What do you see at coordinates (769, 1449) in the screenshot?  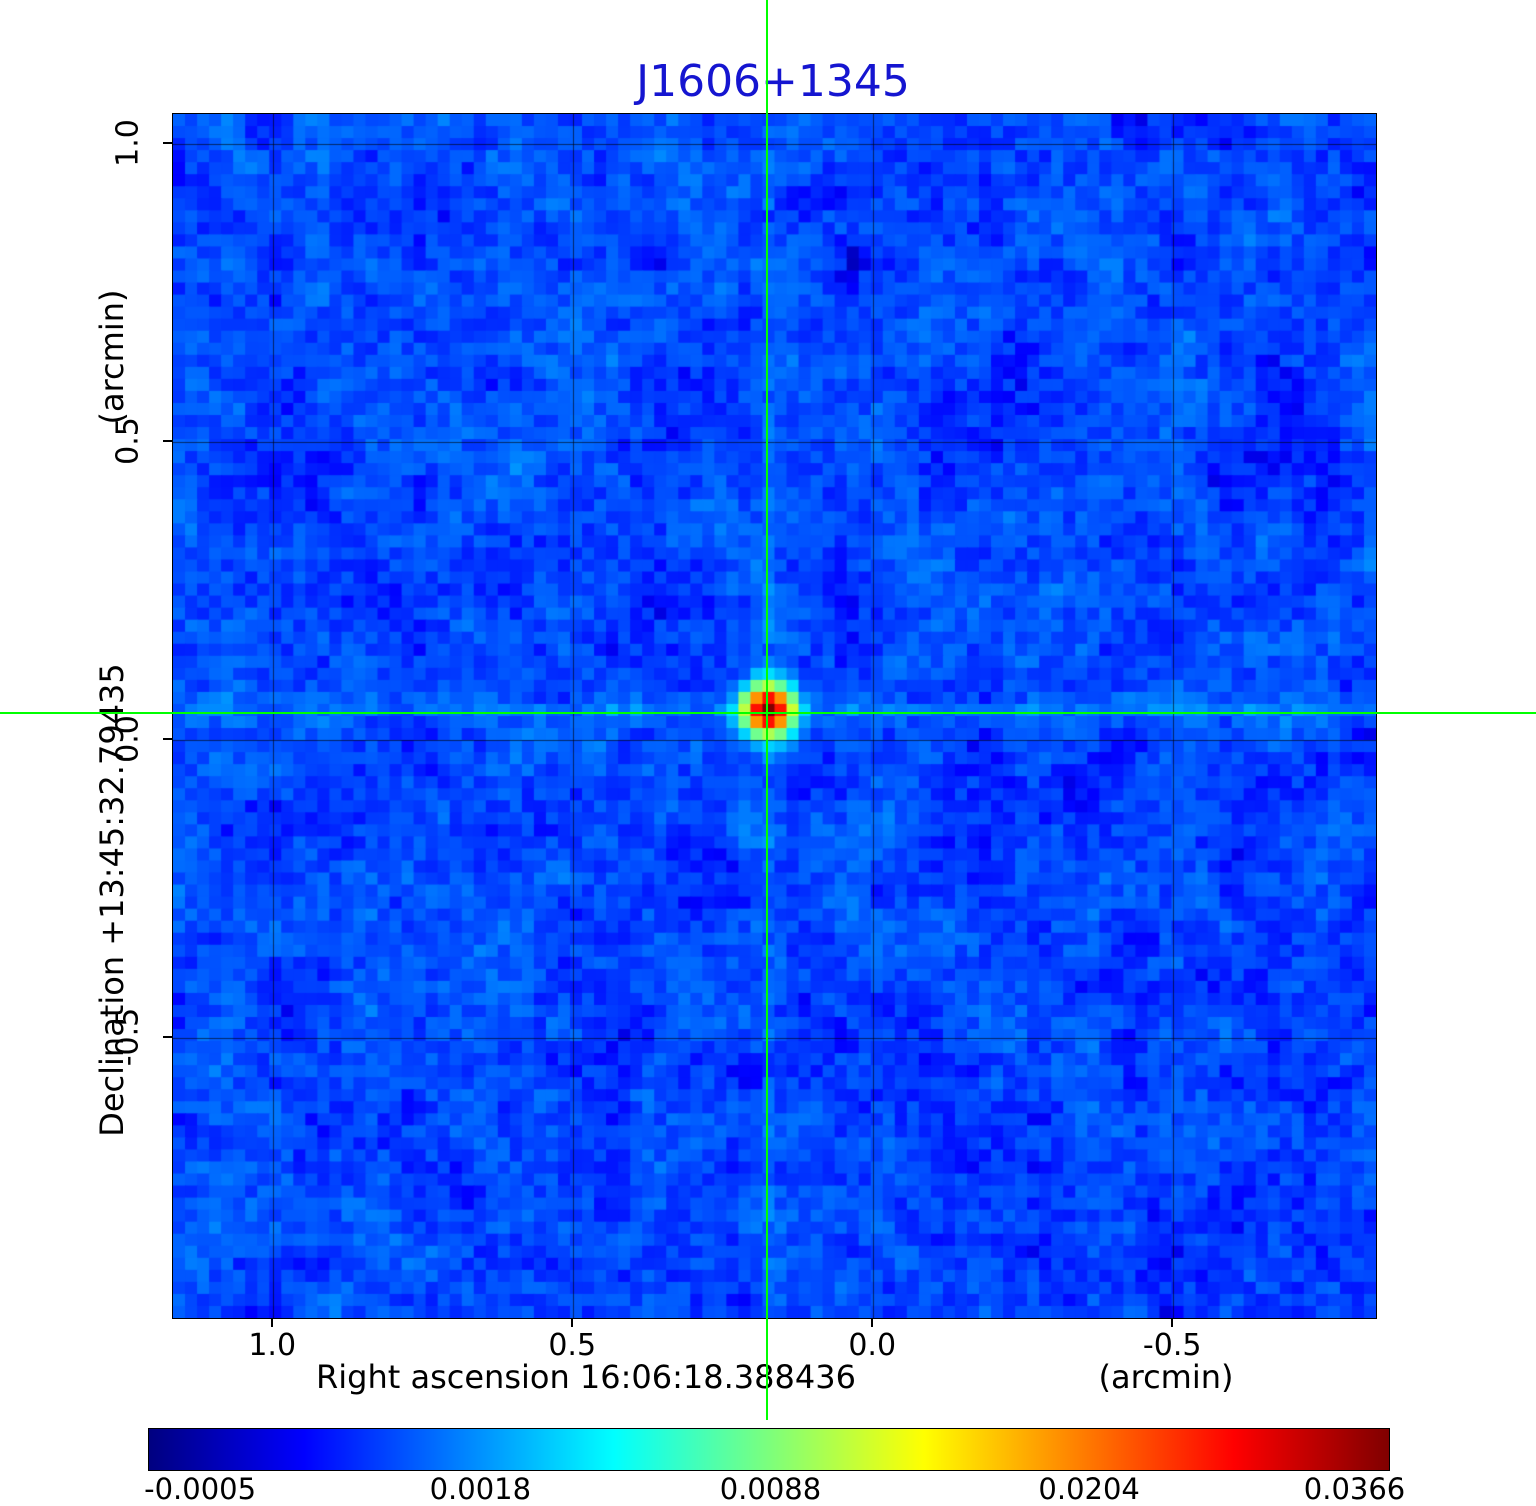 I see `colorbar` at bounding box center [769, 1449].